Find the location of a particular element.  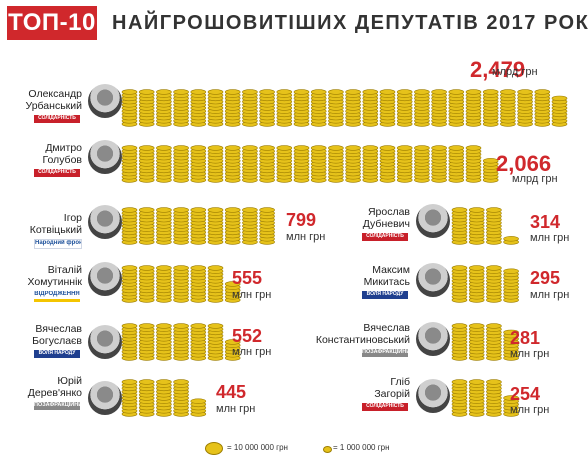

deputy-name: Юрій Дерев'янко is located at coordinates (55, 387).